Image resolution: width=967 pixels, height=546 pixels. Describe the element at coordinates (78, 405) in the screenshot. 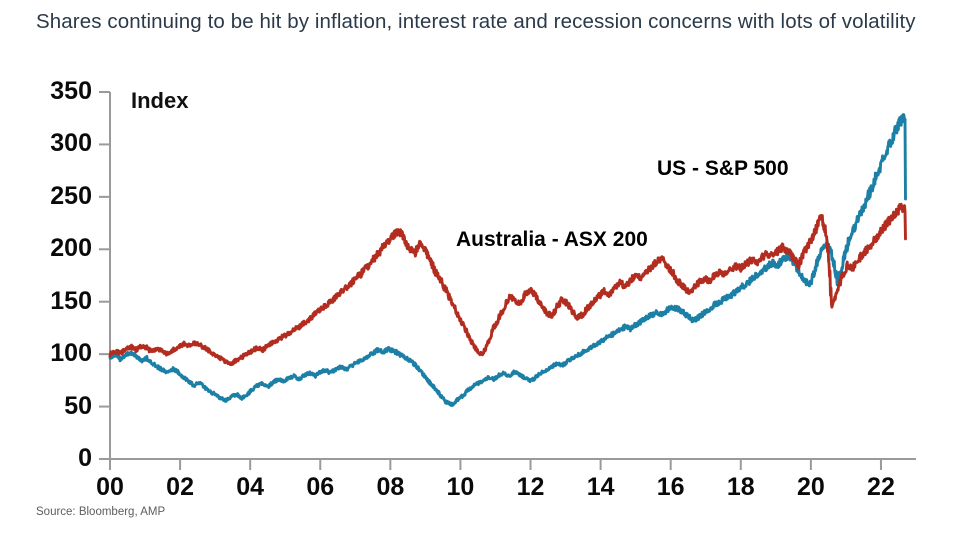

I see `y-axis-tick-label: 50` at that location.